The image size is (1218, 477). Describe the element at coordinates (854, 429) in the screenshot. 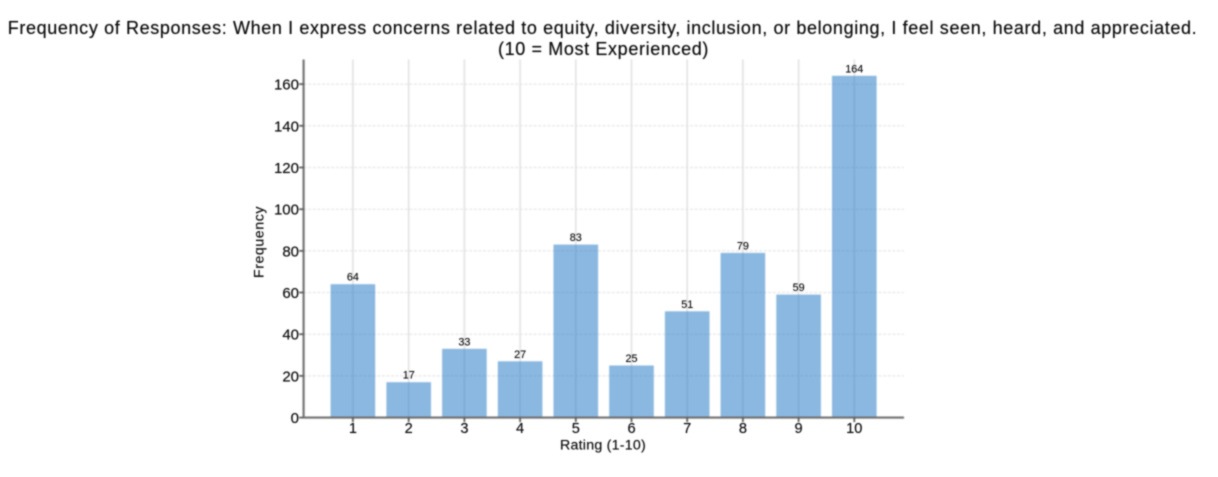

I see `svg-text: 10` at that location.